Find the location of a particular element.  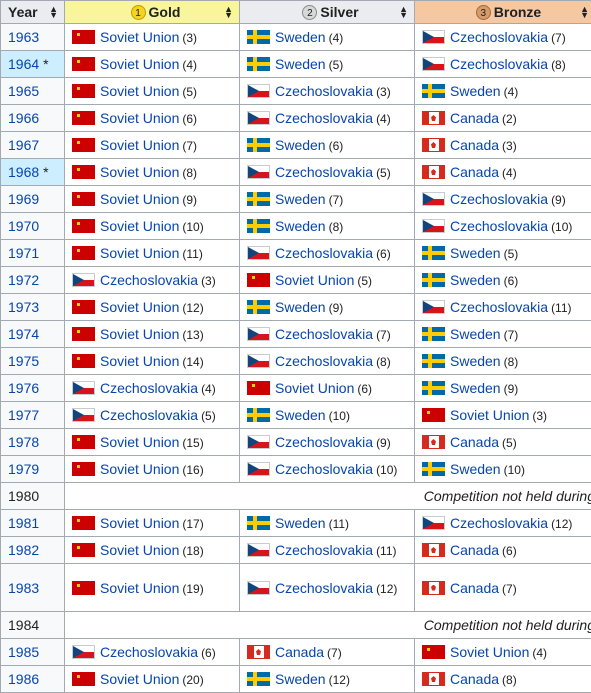

year-link: 1974 is located at coordinates (24, 334).